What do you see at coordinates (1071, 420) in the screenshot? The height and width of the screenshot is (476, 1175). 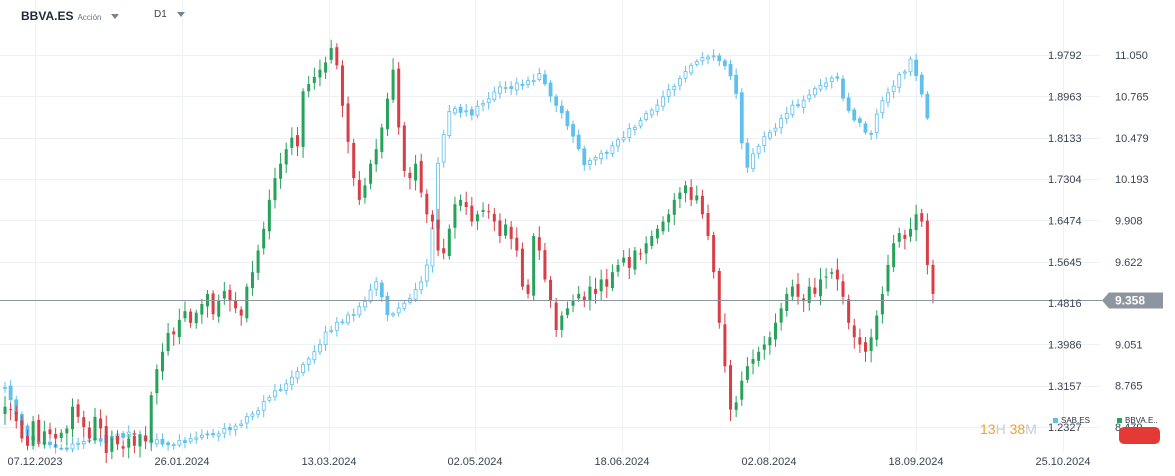 I see `legend-sab: SAB.ES` at bounding box center [1071, 420].